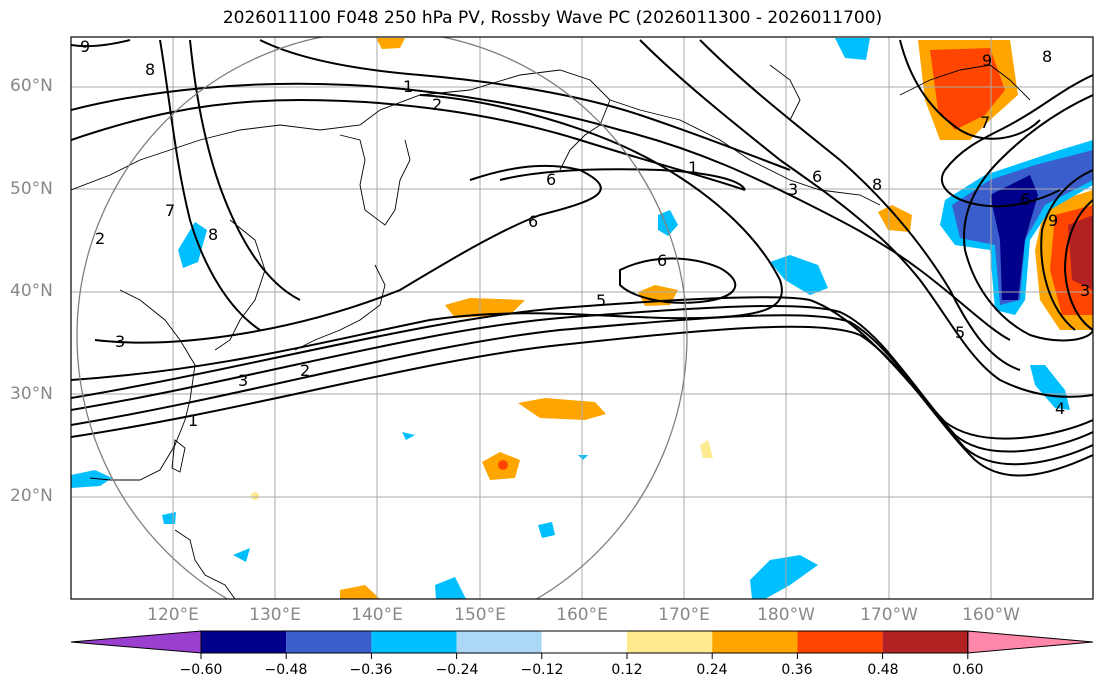  I want to click on lon-label-120e: 120°E, so click(173, 615).